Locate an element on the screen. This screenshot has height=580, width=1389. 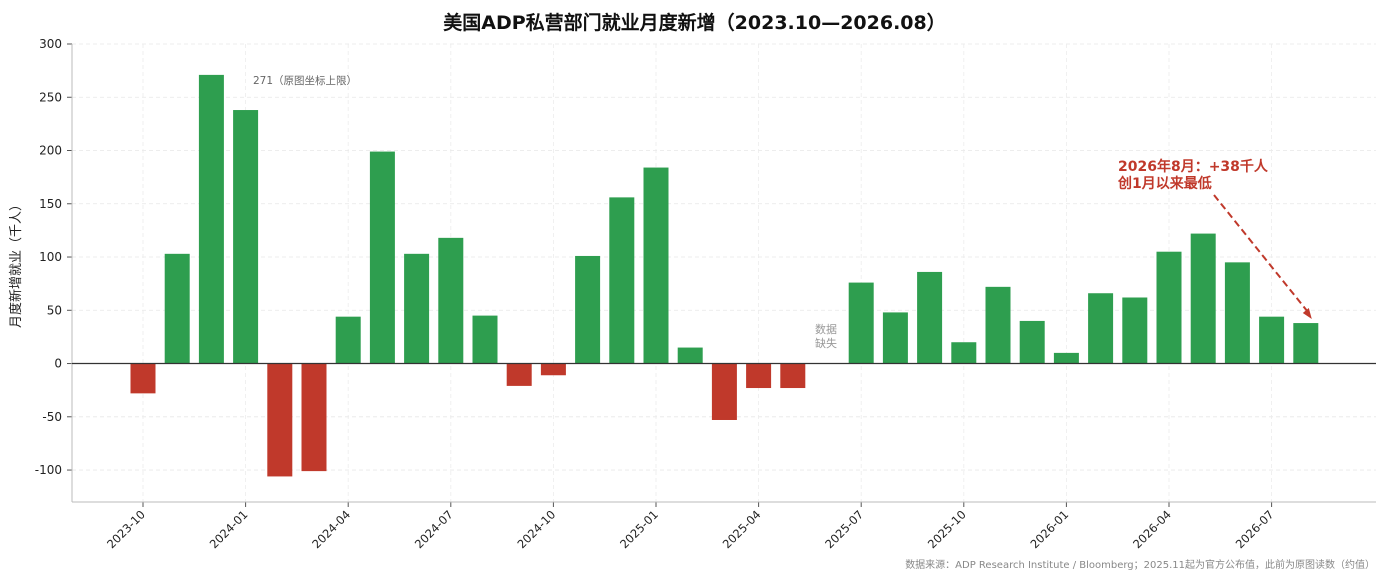
y-tick-label: 0 is located at coordinates (58, 364).